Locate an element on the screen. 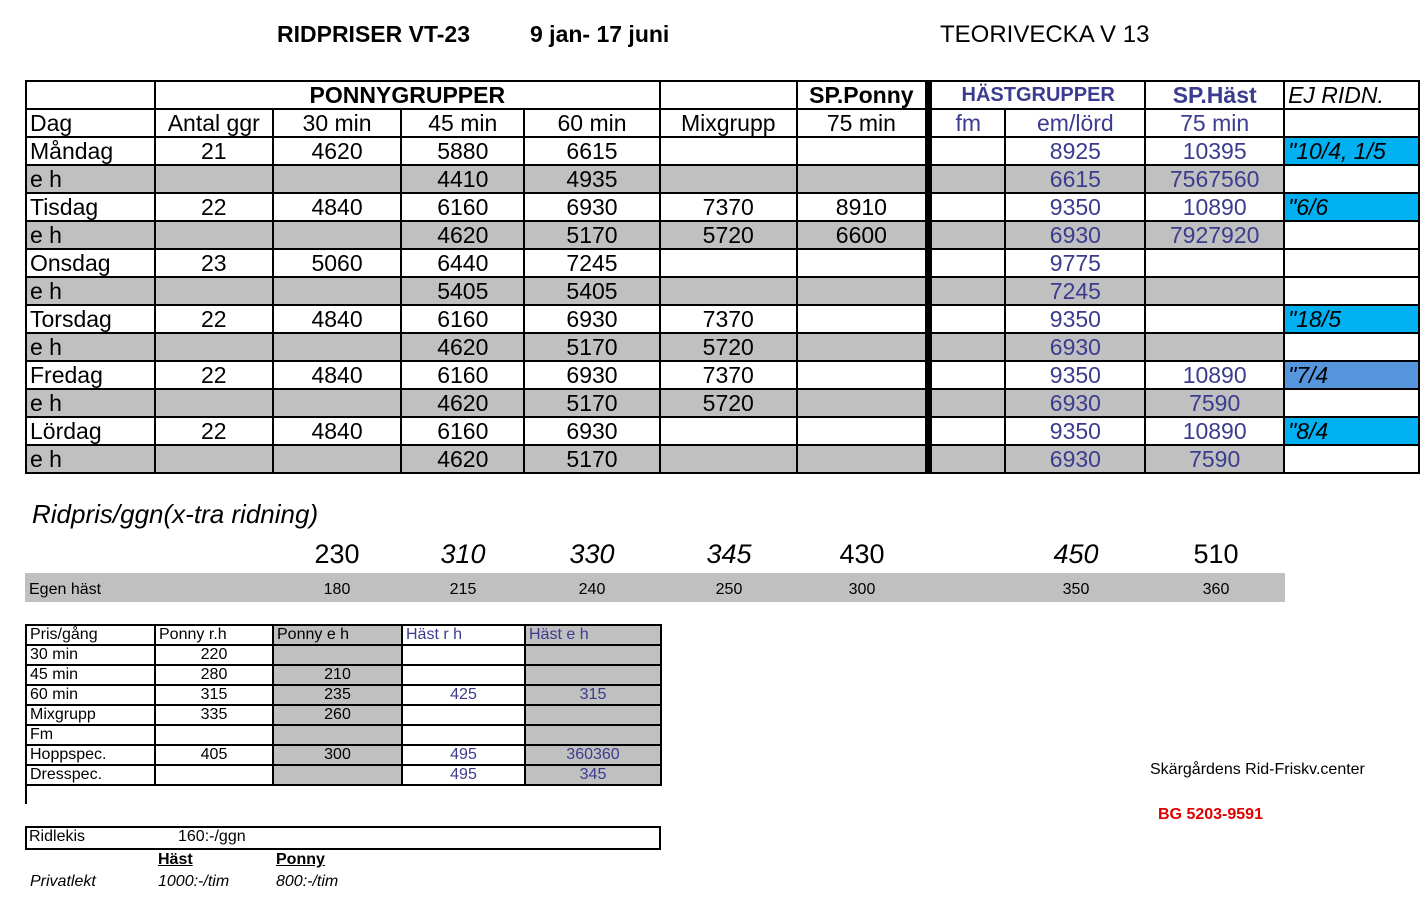 This screenshot has width=1420, height=913. private-pony-price: 800:-/tim is located at coordinates (307, 881).